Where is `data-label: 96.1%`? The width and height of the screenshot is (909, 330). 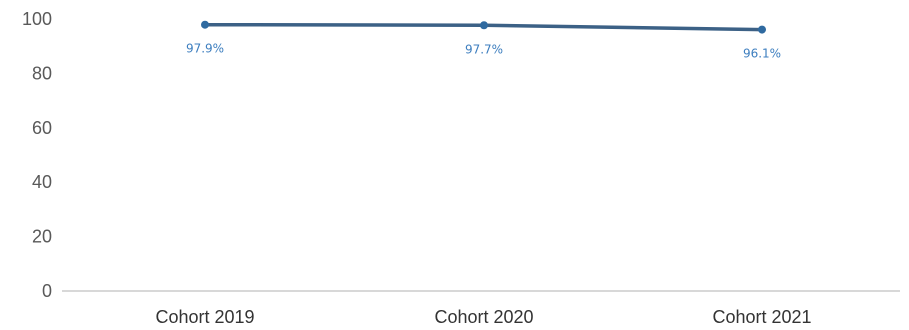 data-label: 96.1% is located at coordinates (762, 54).